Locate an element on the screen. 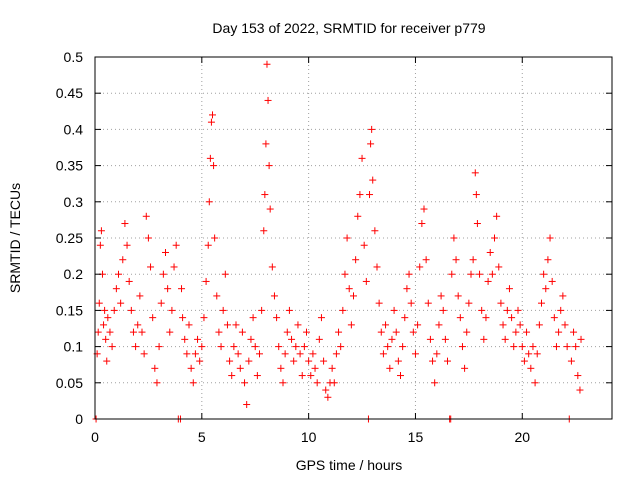 The height and width of the screenshot is (480, 640). y-axis-label: SRMTID / TECUs is located at coordinates (15, 238).